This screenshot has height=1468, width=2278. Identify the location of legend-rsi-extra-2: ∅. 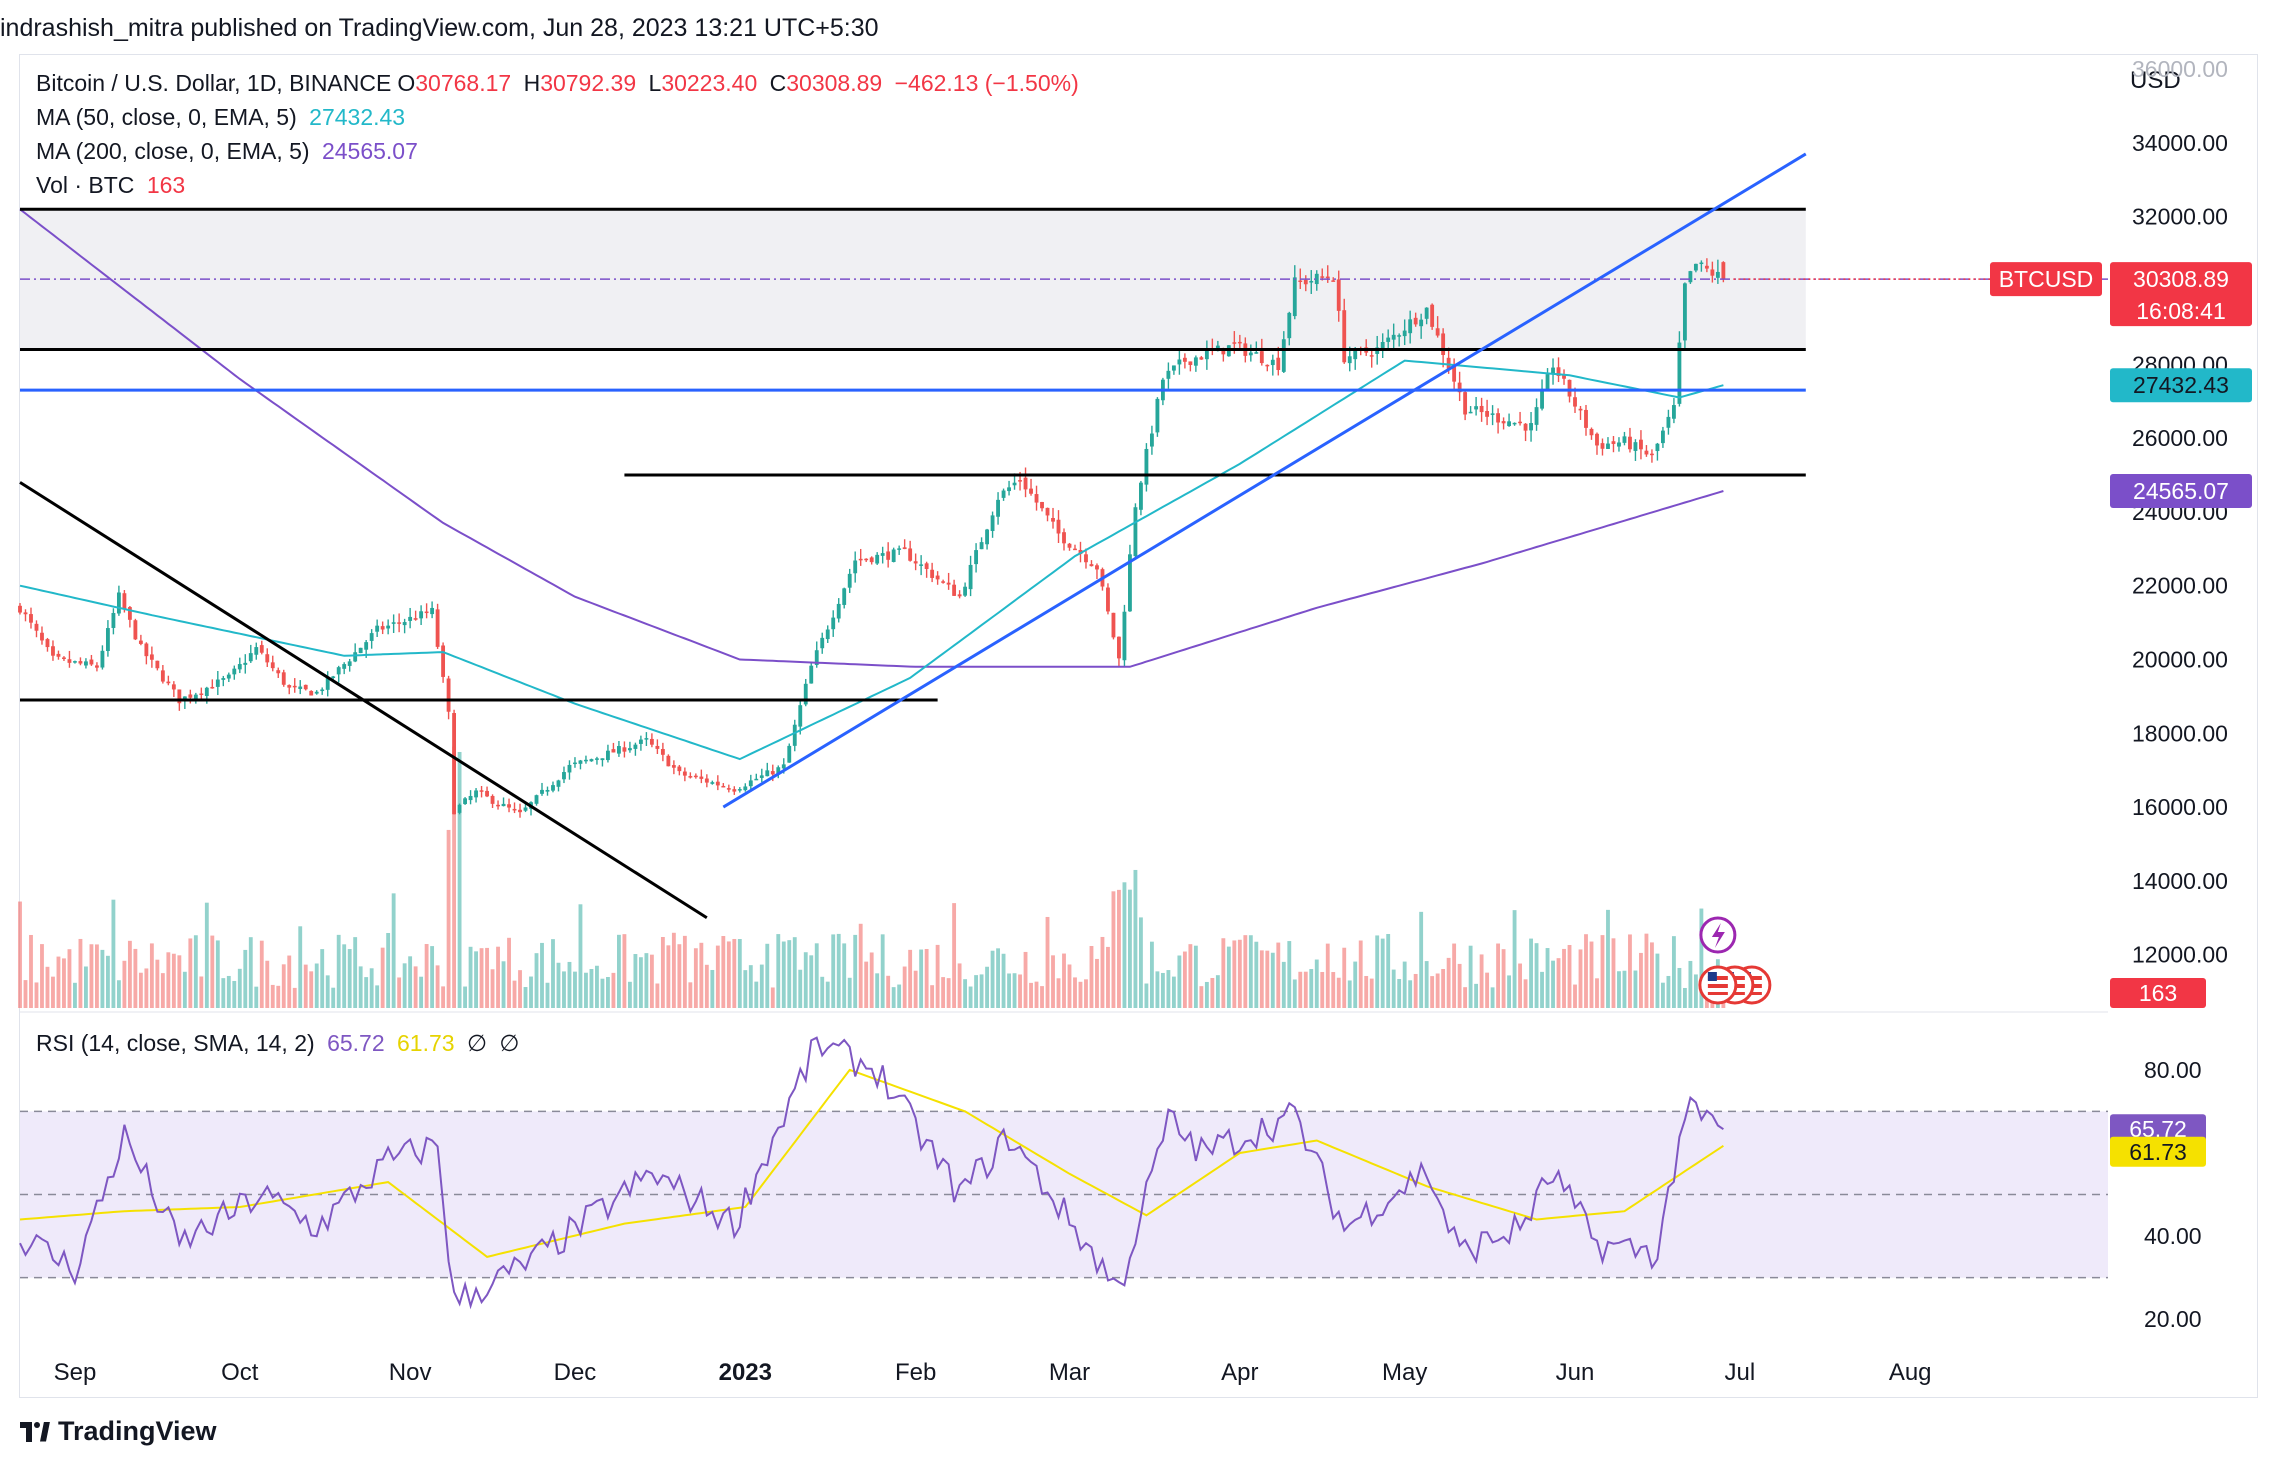
(509, 1043).